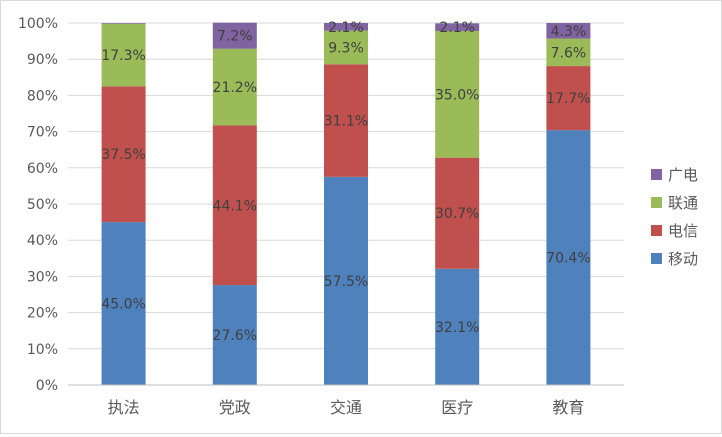  I want to click on data-label: 27.6%, so click(235, 336).